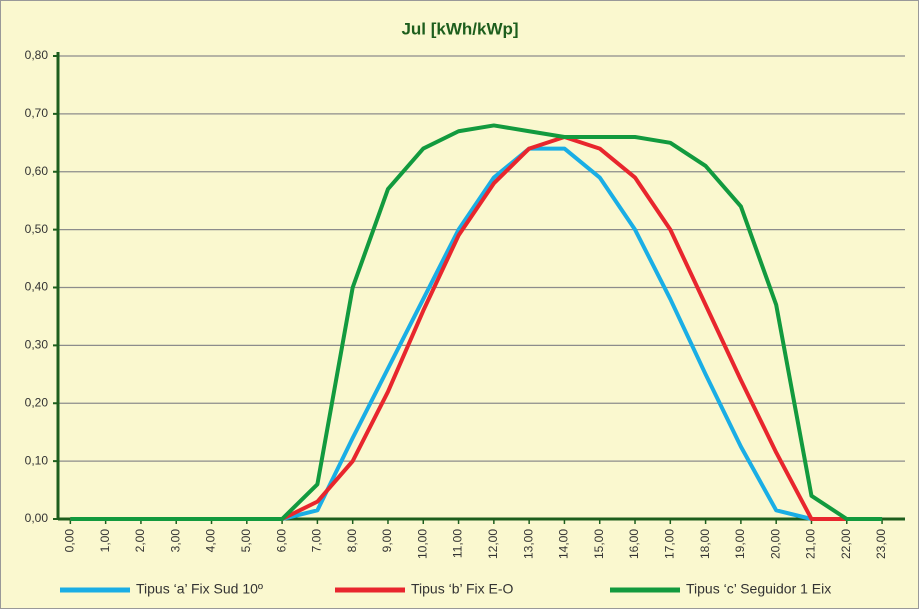 This screenshot has height=614, width=919. Describe the element at coordinates (37, 402) in the screenshot. I see `y-tick-label: 0,20` at that location.